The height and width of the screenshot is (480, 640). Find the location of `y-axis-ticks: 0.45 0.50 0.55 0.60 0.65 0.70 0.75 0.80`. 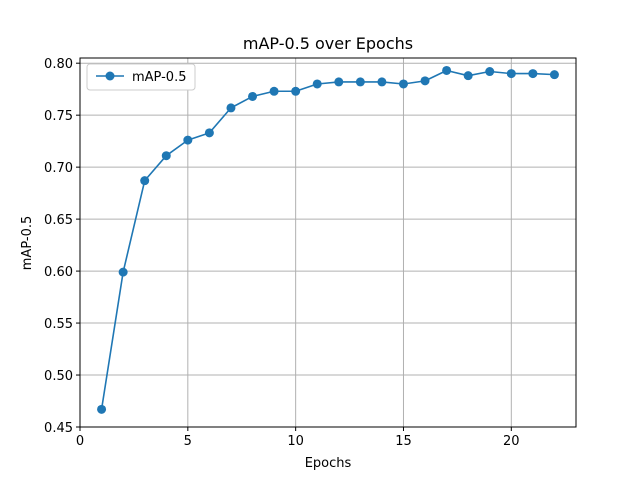

y-axis-ticks: 0.45 0.50 0.55 0.60 0.65 0.70 0.75 0.80 is located at coordinates (62, 246).